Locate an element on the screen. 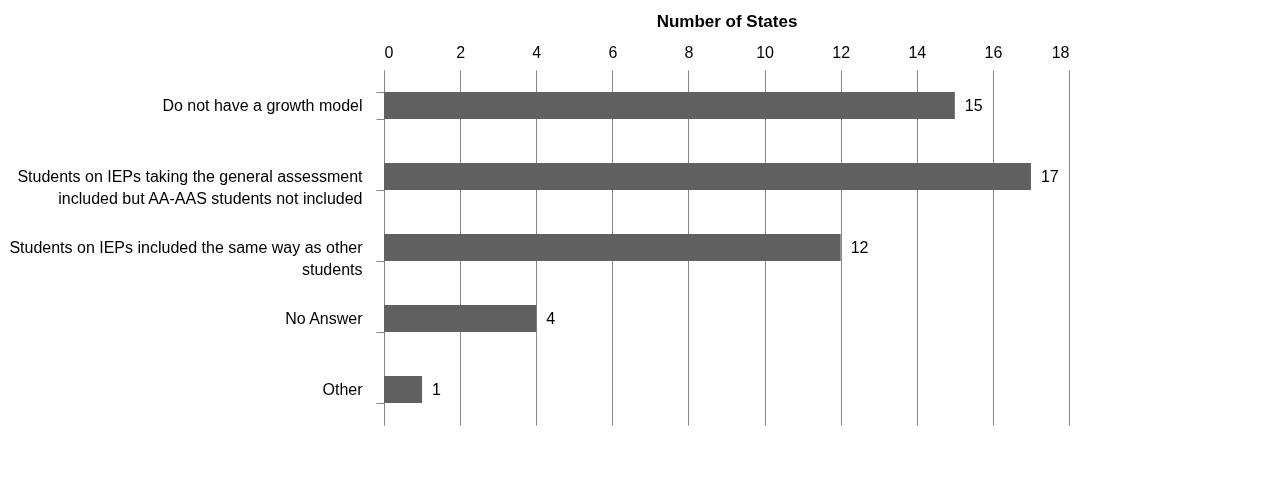 Image resolution: width=1279 pixels, height=496 pixels. data-label: 15 is located at coordinates (973, 105).